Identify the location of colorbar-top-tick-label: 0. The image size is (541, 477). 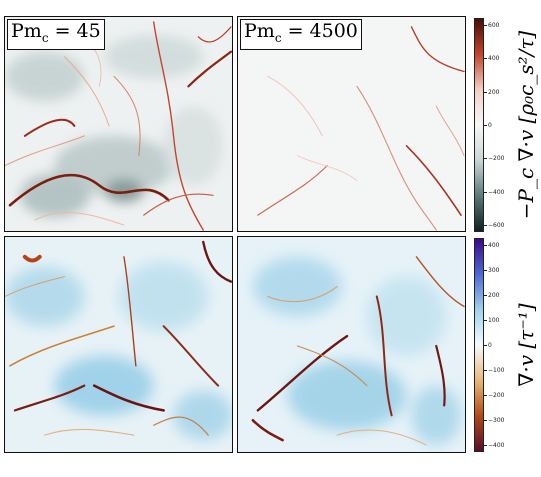
(490, 125).